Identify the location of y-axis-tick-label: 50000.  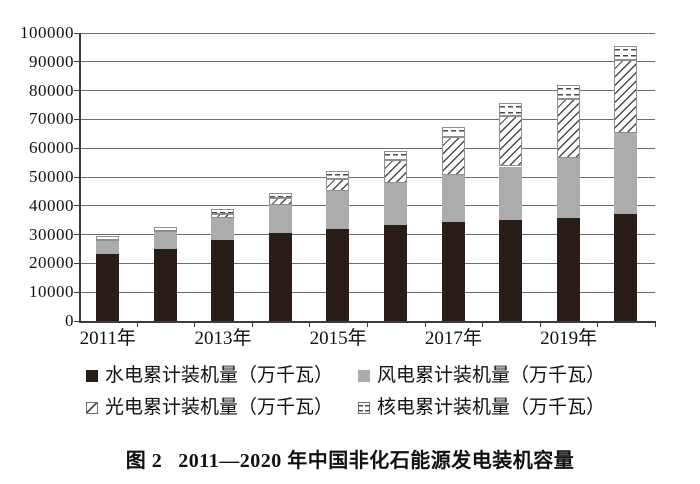
(51, 176).